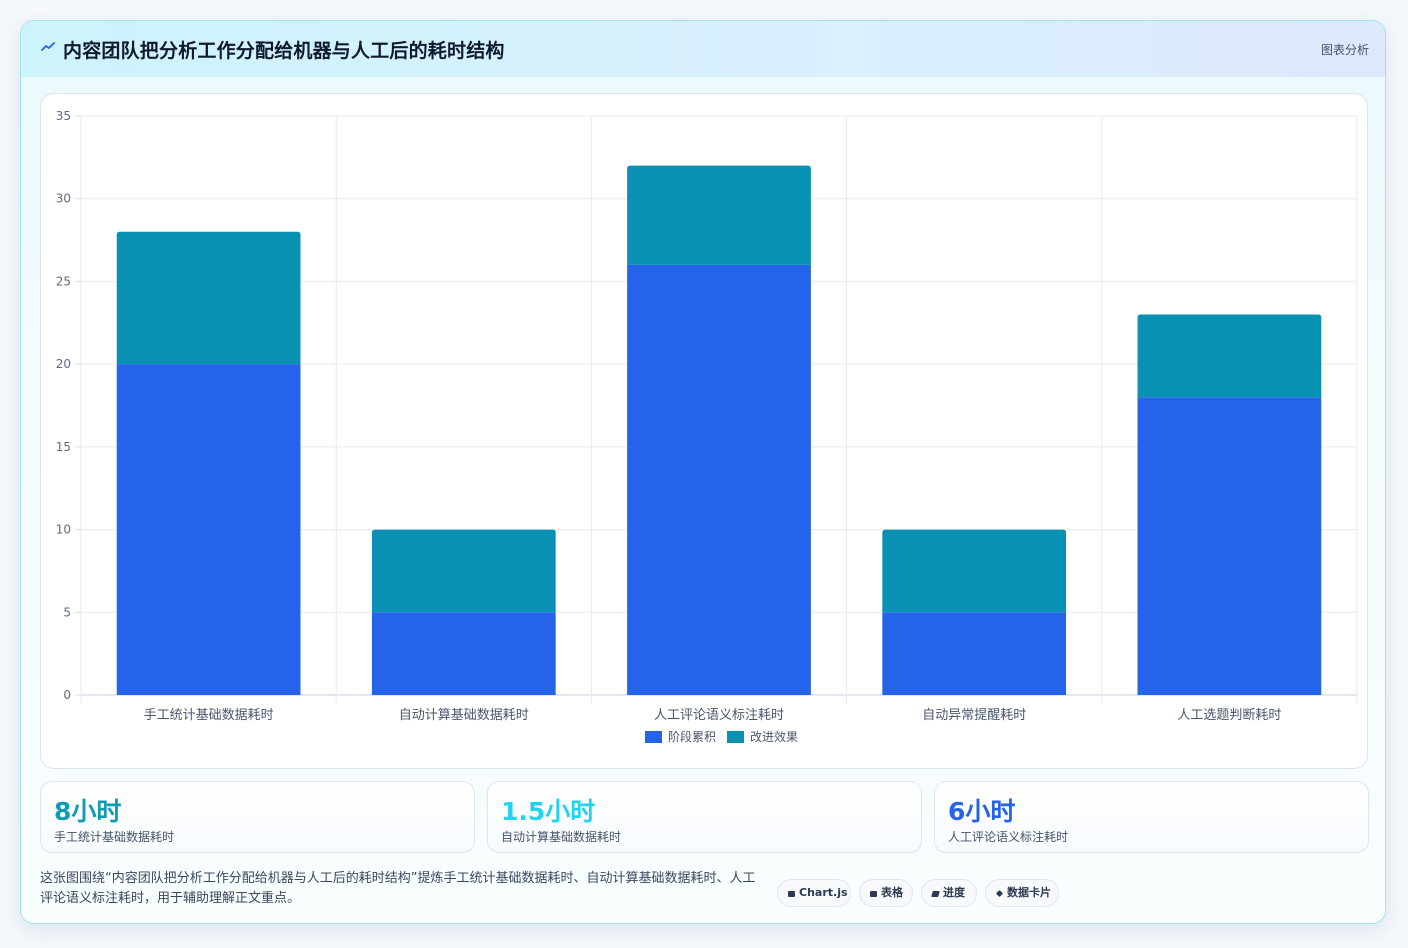 Image resolution: width=1408 pixels, height=948 pixels. I want to click on page-title: 内容团队把分析工作分配给机器与人工后的耗时结构, so click(284, 51).